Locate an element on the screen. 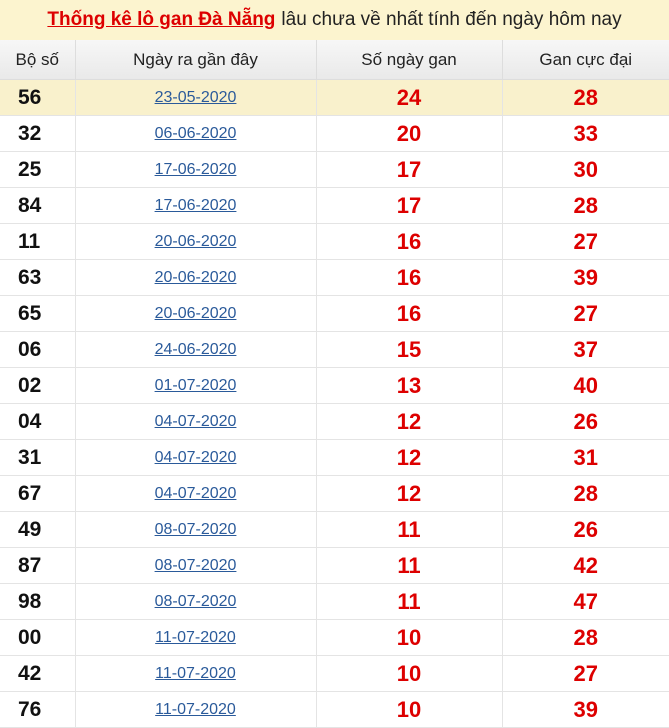 This screenshot has height=728, width=669. bo-so: 98 is located at coordinates (38, 601).